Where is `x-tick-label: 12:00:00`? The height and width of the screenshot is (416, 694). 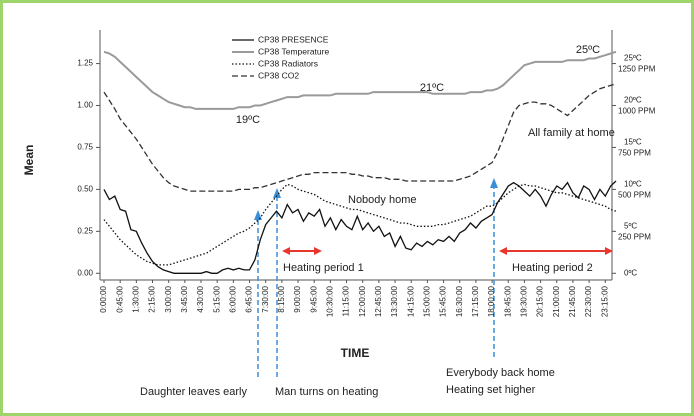 x-tick-label: 12:00:00 is located at coordinates (362, 301).